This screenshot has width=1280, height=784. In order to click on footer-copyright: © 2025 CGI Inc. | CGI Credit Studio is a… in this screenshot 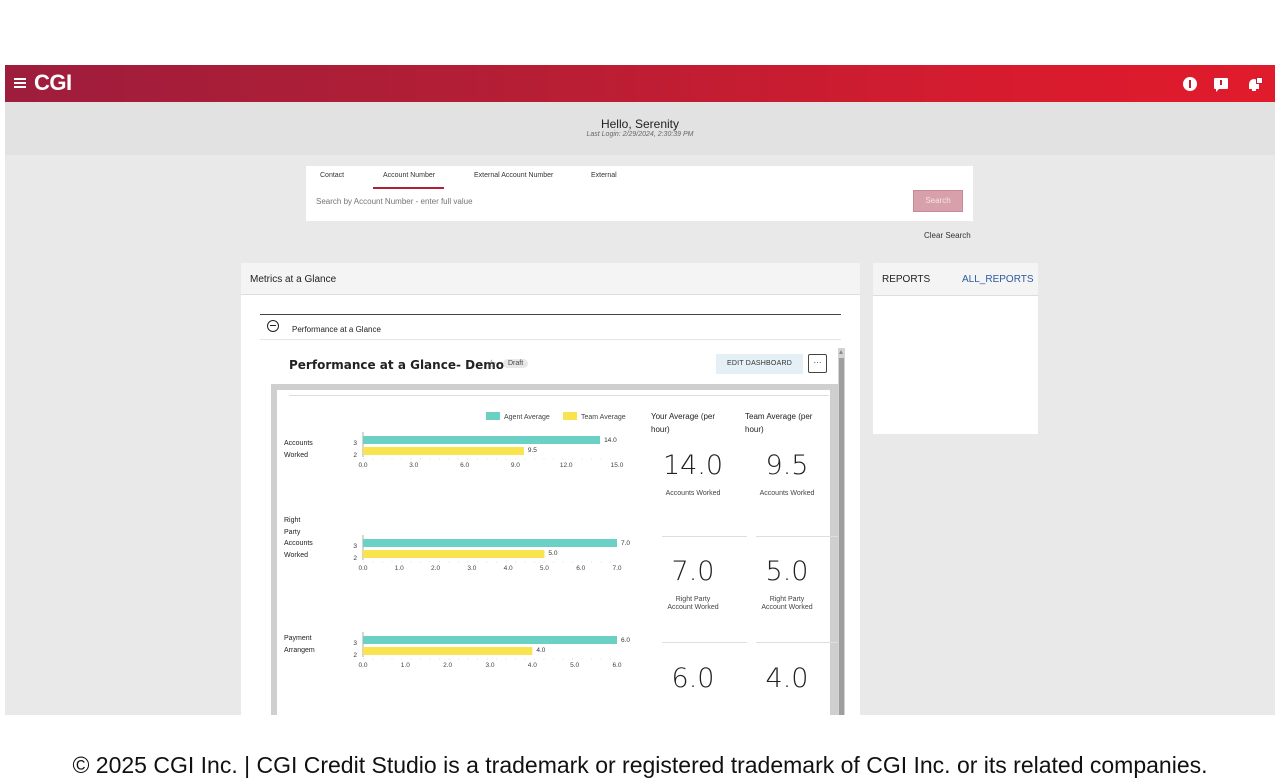, I will do `click(640, 765)`.